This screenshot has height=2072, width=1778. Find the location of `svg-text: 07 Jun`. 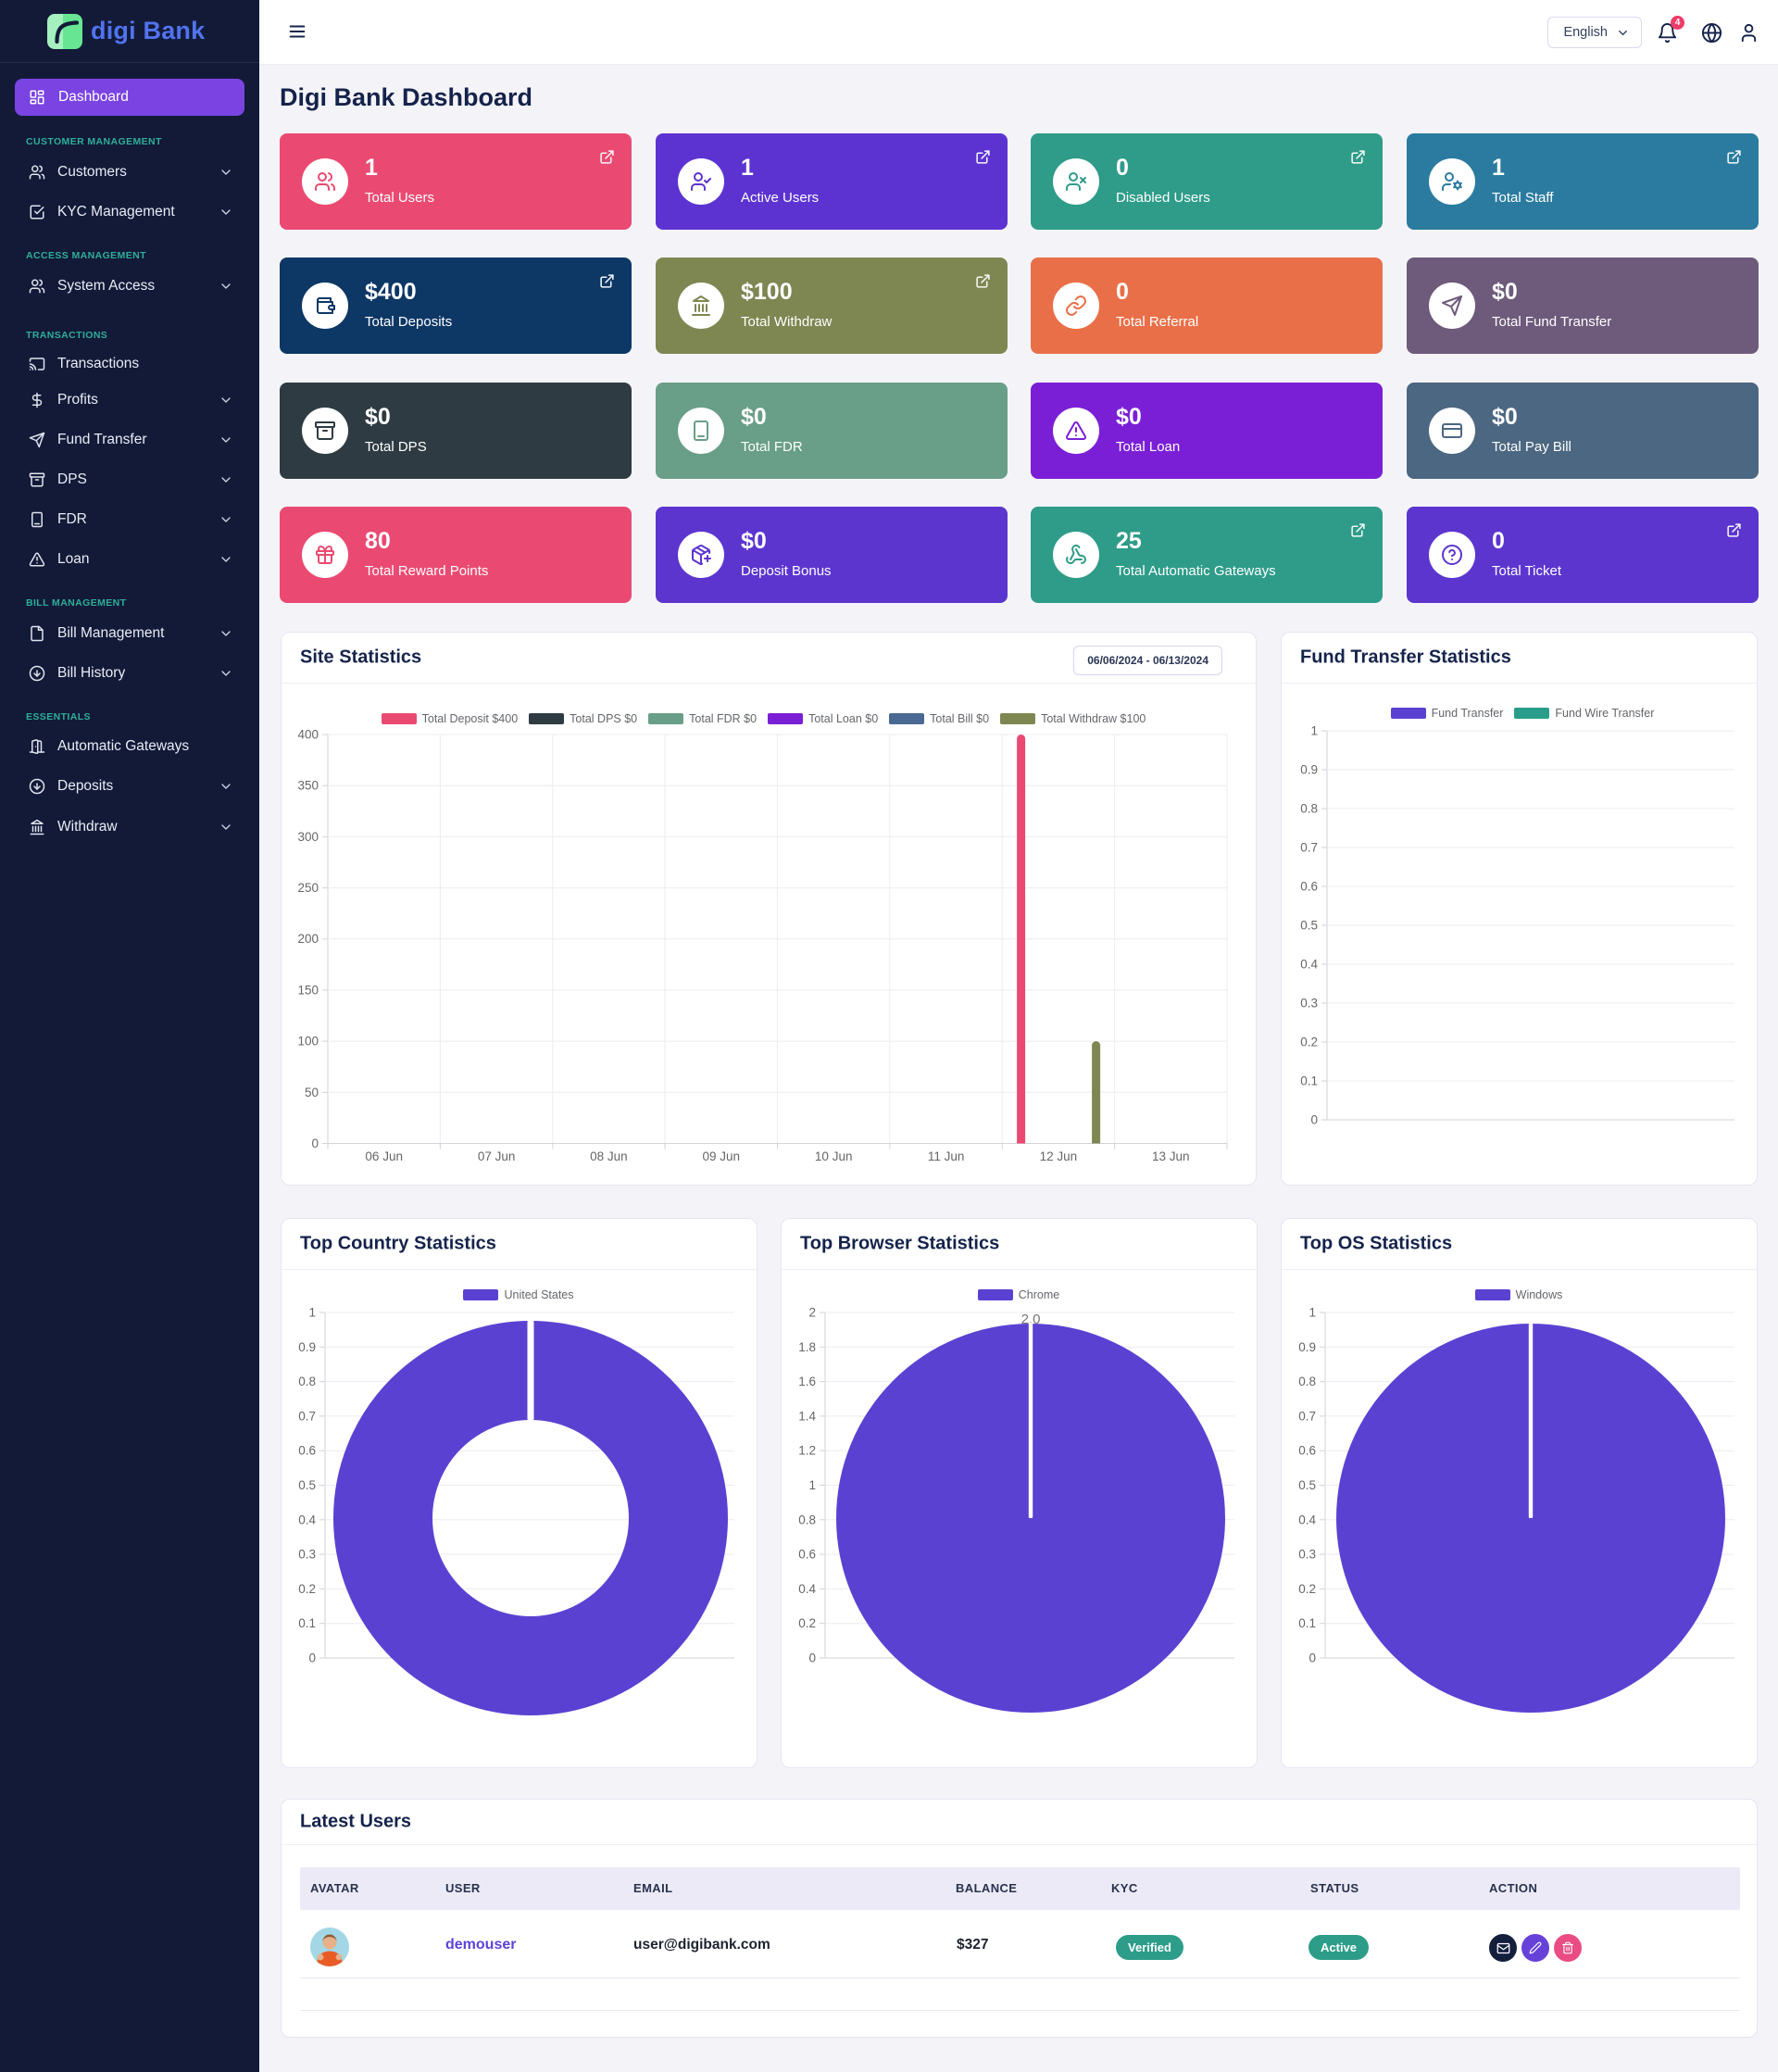

svg-text: 07 Jun is located at coordinates (497, 1156).